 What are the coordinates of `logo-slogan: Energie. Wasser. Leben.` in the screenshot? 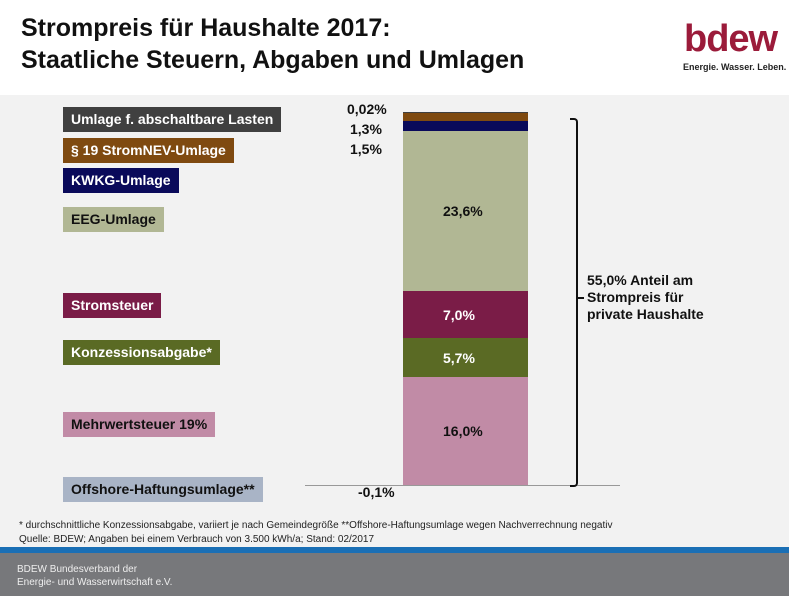 It's located at (735, 67).